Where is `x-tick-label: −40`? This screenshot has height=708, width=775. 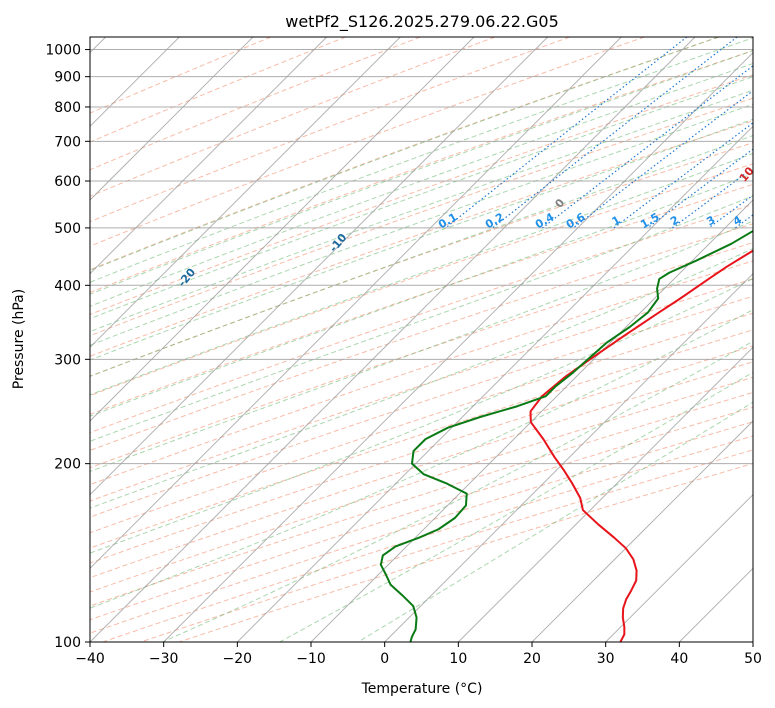
x-tick-label: −40 is located at coordinates (90, 659).